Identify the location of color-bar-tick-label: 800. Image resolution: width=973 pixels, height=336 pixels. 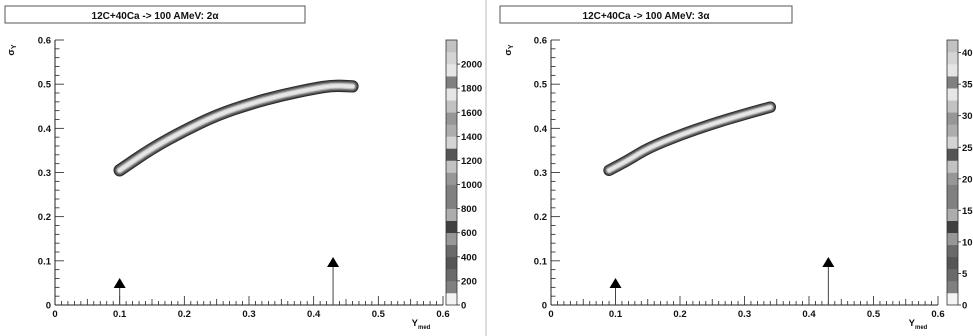
(469, 209).